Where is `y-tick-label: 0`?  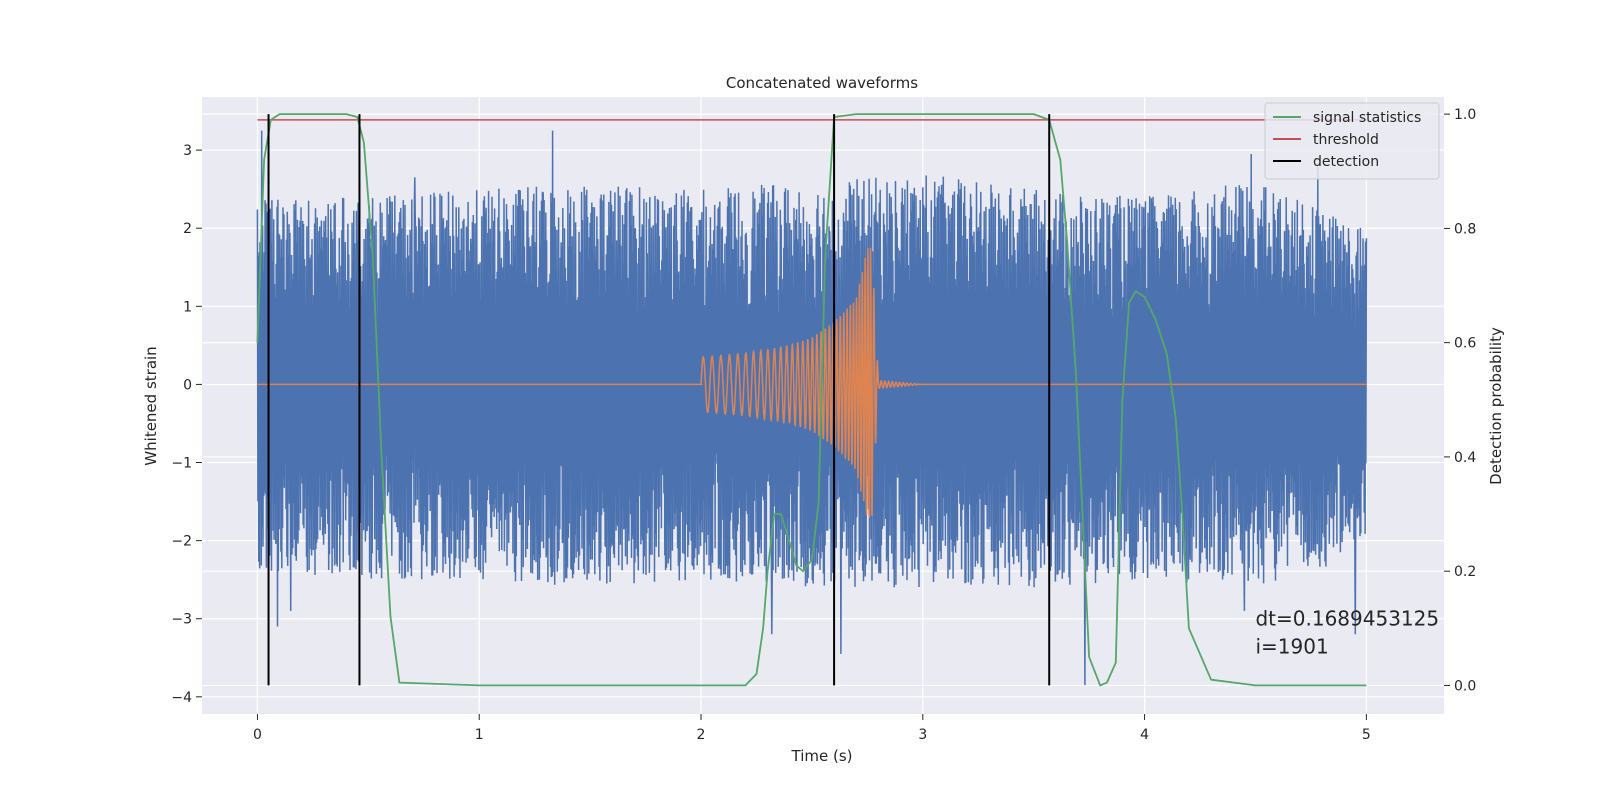 y-tick-label: 0 is located at coordinates (187, 385).